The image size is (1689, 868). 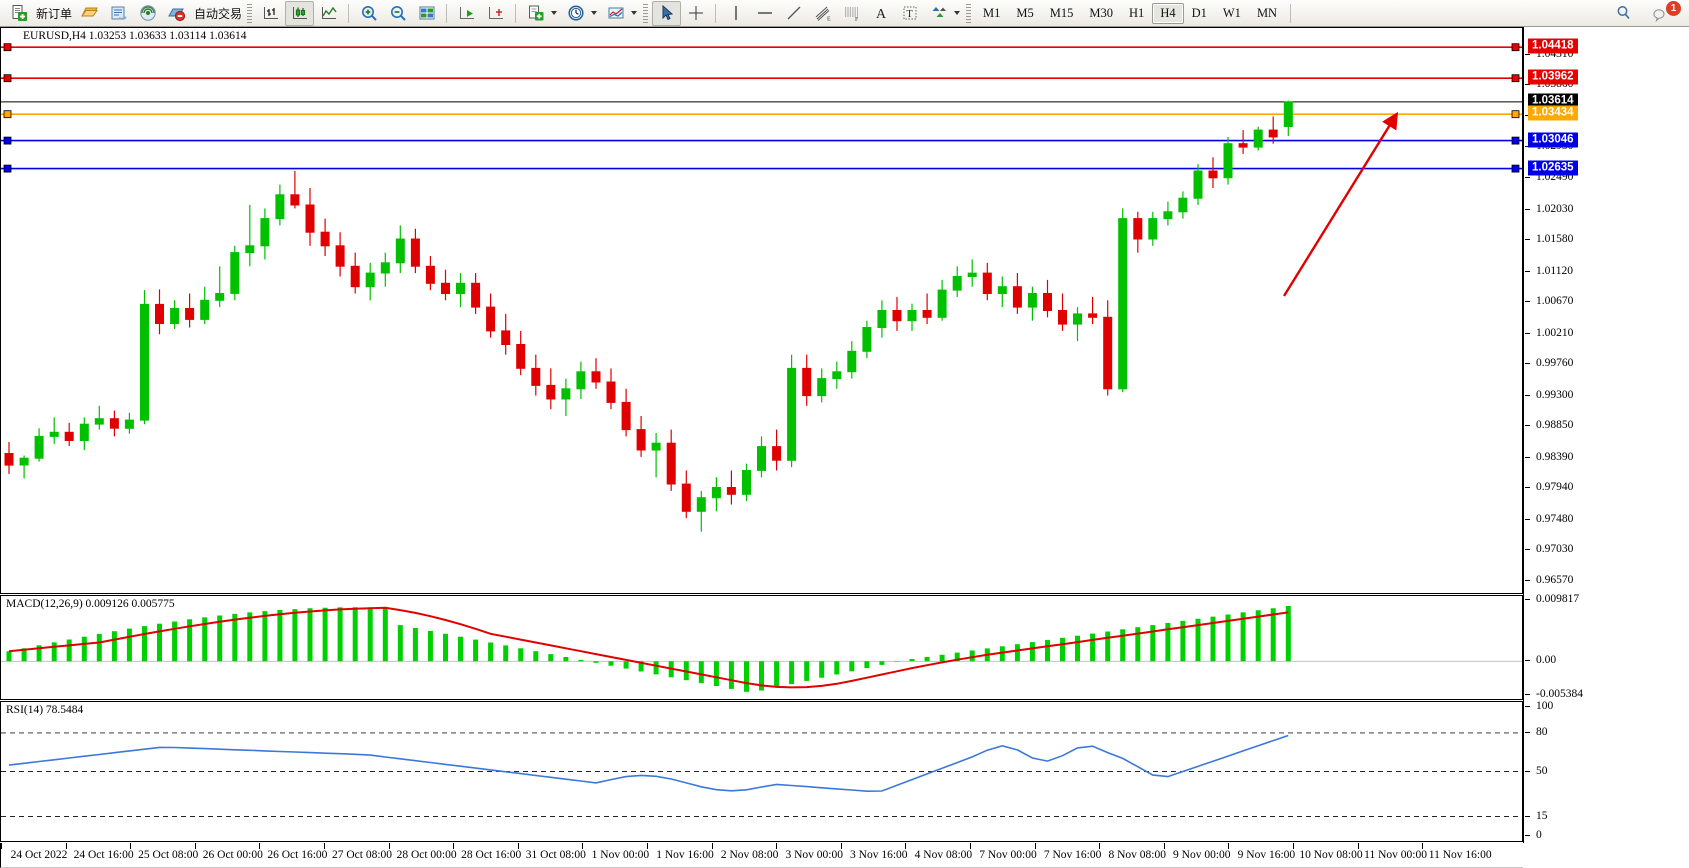 What do you see at coordinates (1168, 13) in the screenshot?
I see `timeframe-h4: H4` at bounding box center [1168, 13].